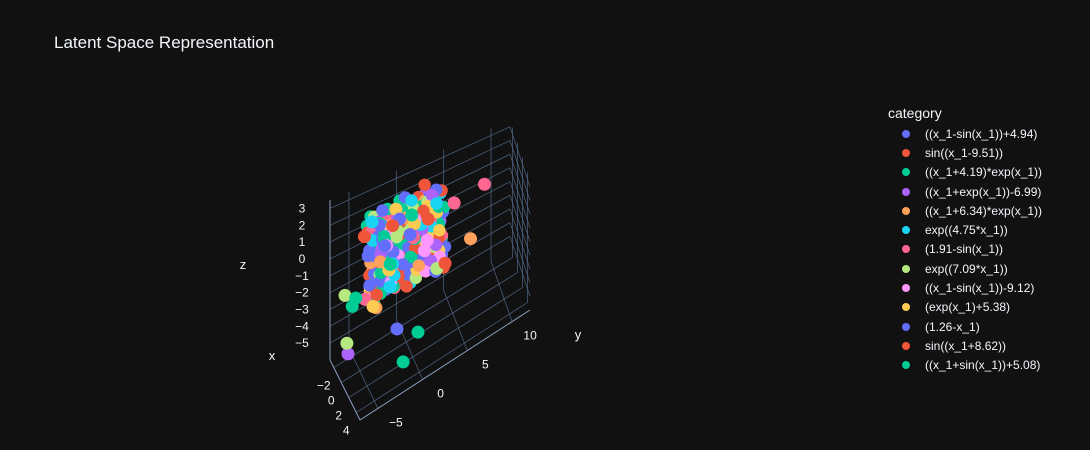 The width and height of the screenshot is (1090, 450). I want to click on legend-item: sin((x_1-9.51)), so click(965, 152).